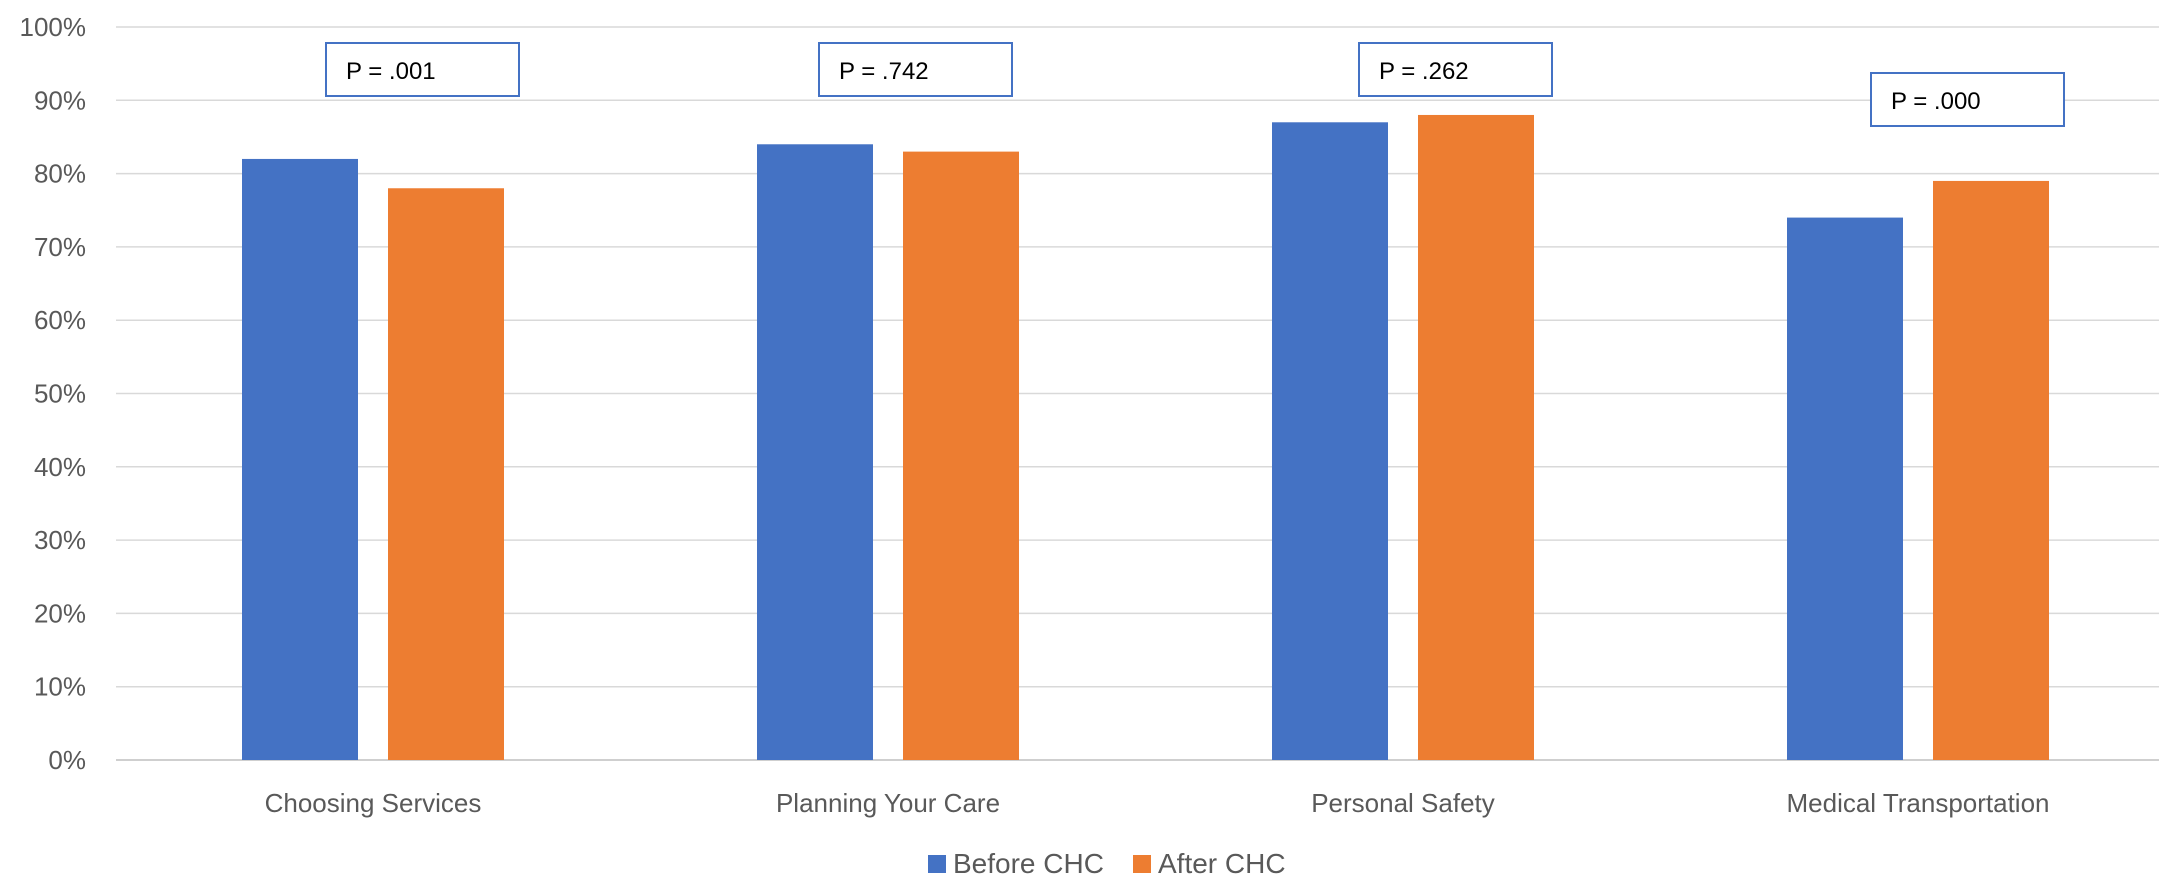 The height and width of the screenshot is (878, 2159). Describe the element at coordinates (60, 320) in the screenshot. I see `y-tick-label: 60%` at that location.